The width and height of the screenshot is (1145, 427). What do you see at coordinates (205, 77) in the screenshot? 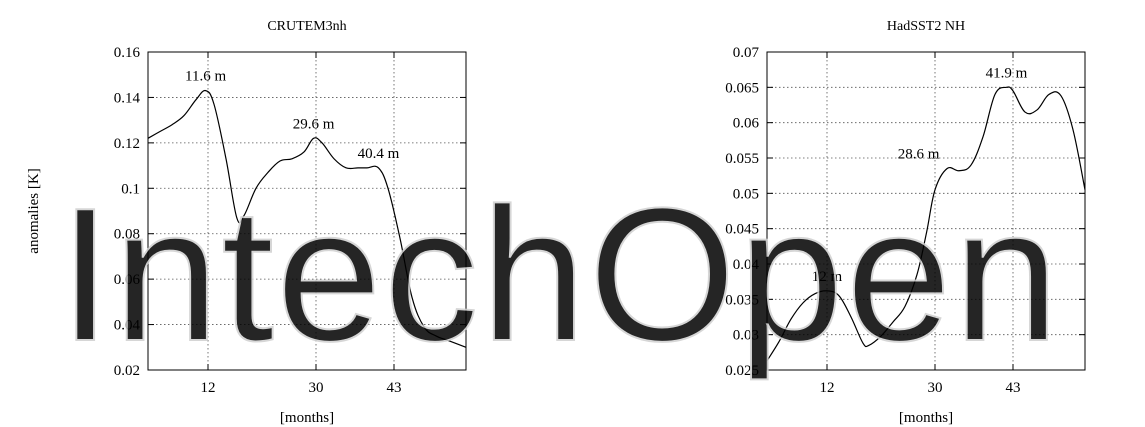
I see `crutem-peak-annotation: 11.6 m` at bounding box center [205, 77].